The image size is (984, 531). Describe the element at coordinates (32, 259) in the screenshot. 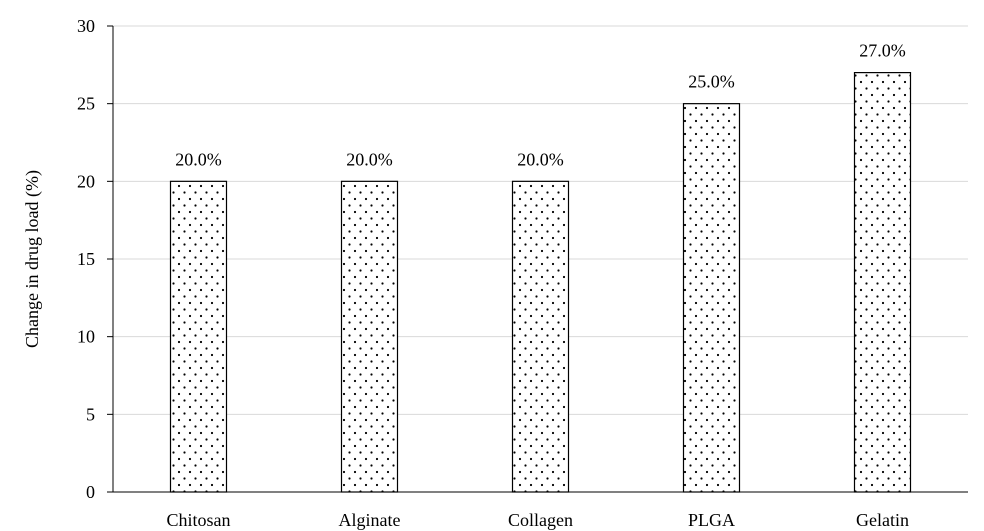

I see `y-axis-title: Change in drug load (%)` at that location.